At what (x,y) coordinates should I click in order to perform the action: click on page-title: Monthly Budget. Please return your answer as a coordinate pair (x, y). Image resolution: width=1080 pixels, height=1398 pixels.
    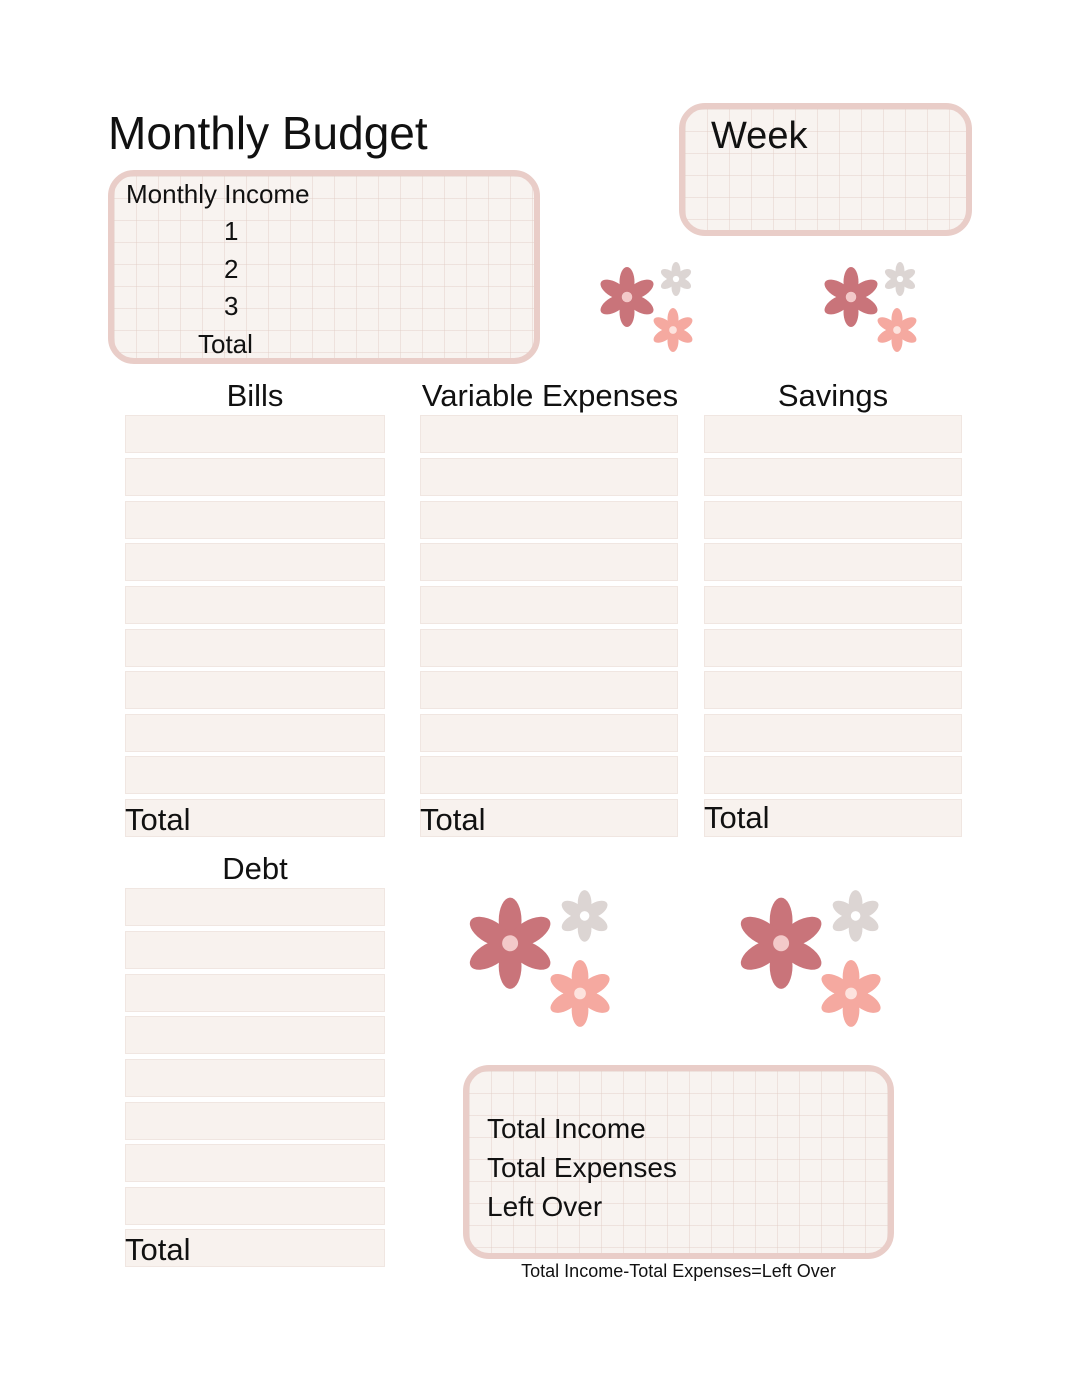
    Looking at the image, I should click on (268, 133).